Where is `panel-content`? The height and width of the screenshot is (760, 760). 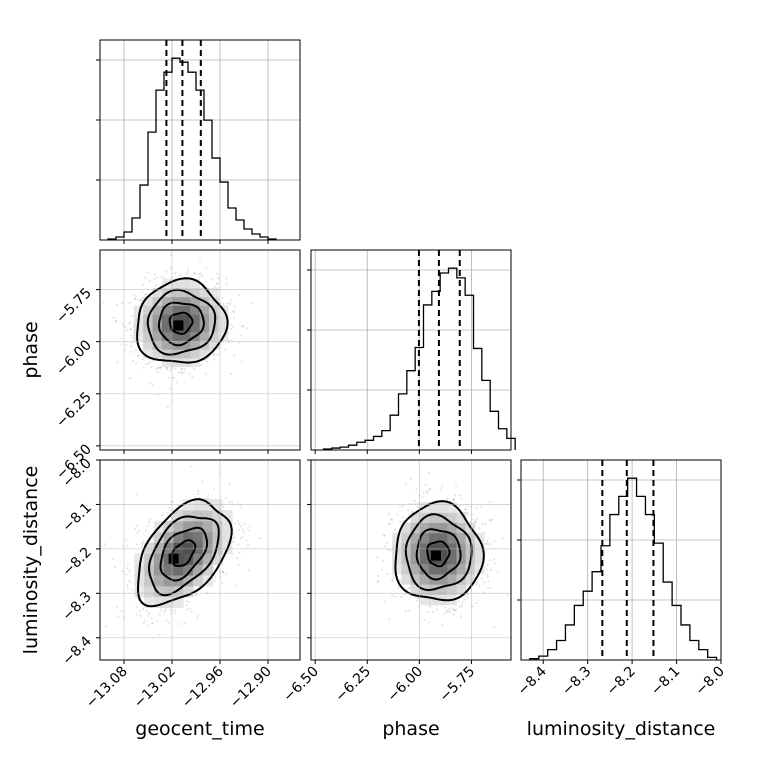
panel-content is located at coordinates (442, 550).